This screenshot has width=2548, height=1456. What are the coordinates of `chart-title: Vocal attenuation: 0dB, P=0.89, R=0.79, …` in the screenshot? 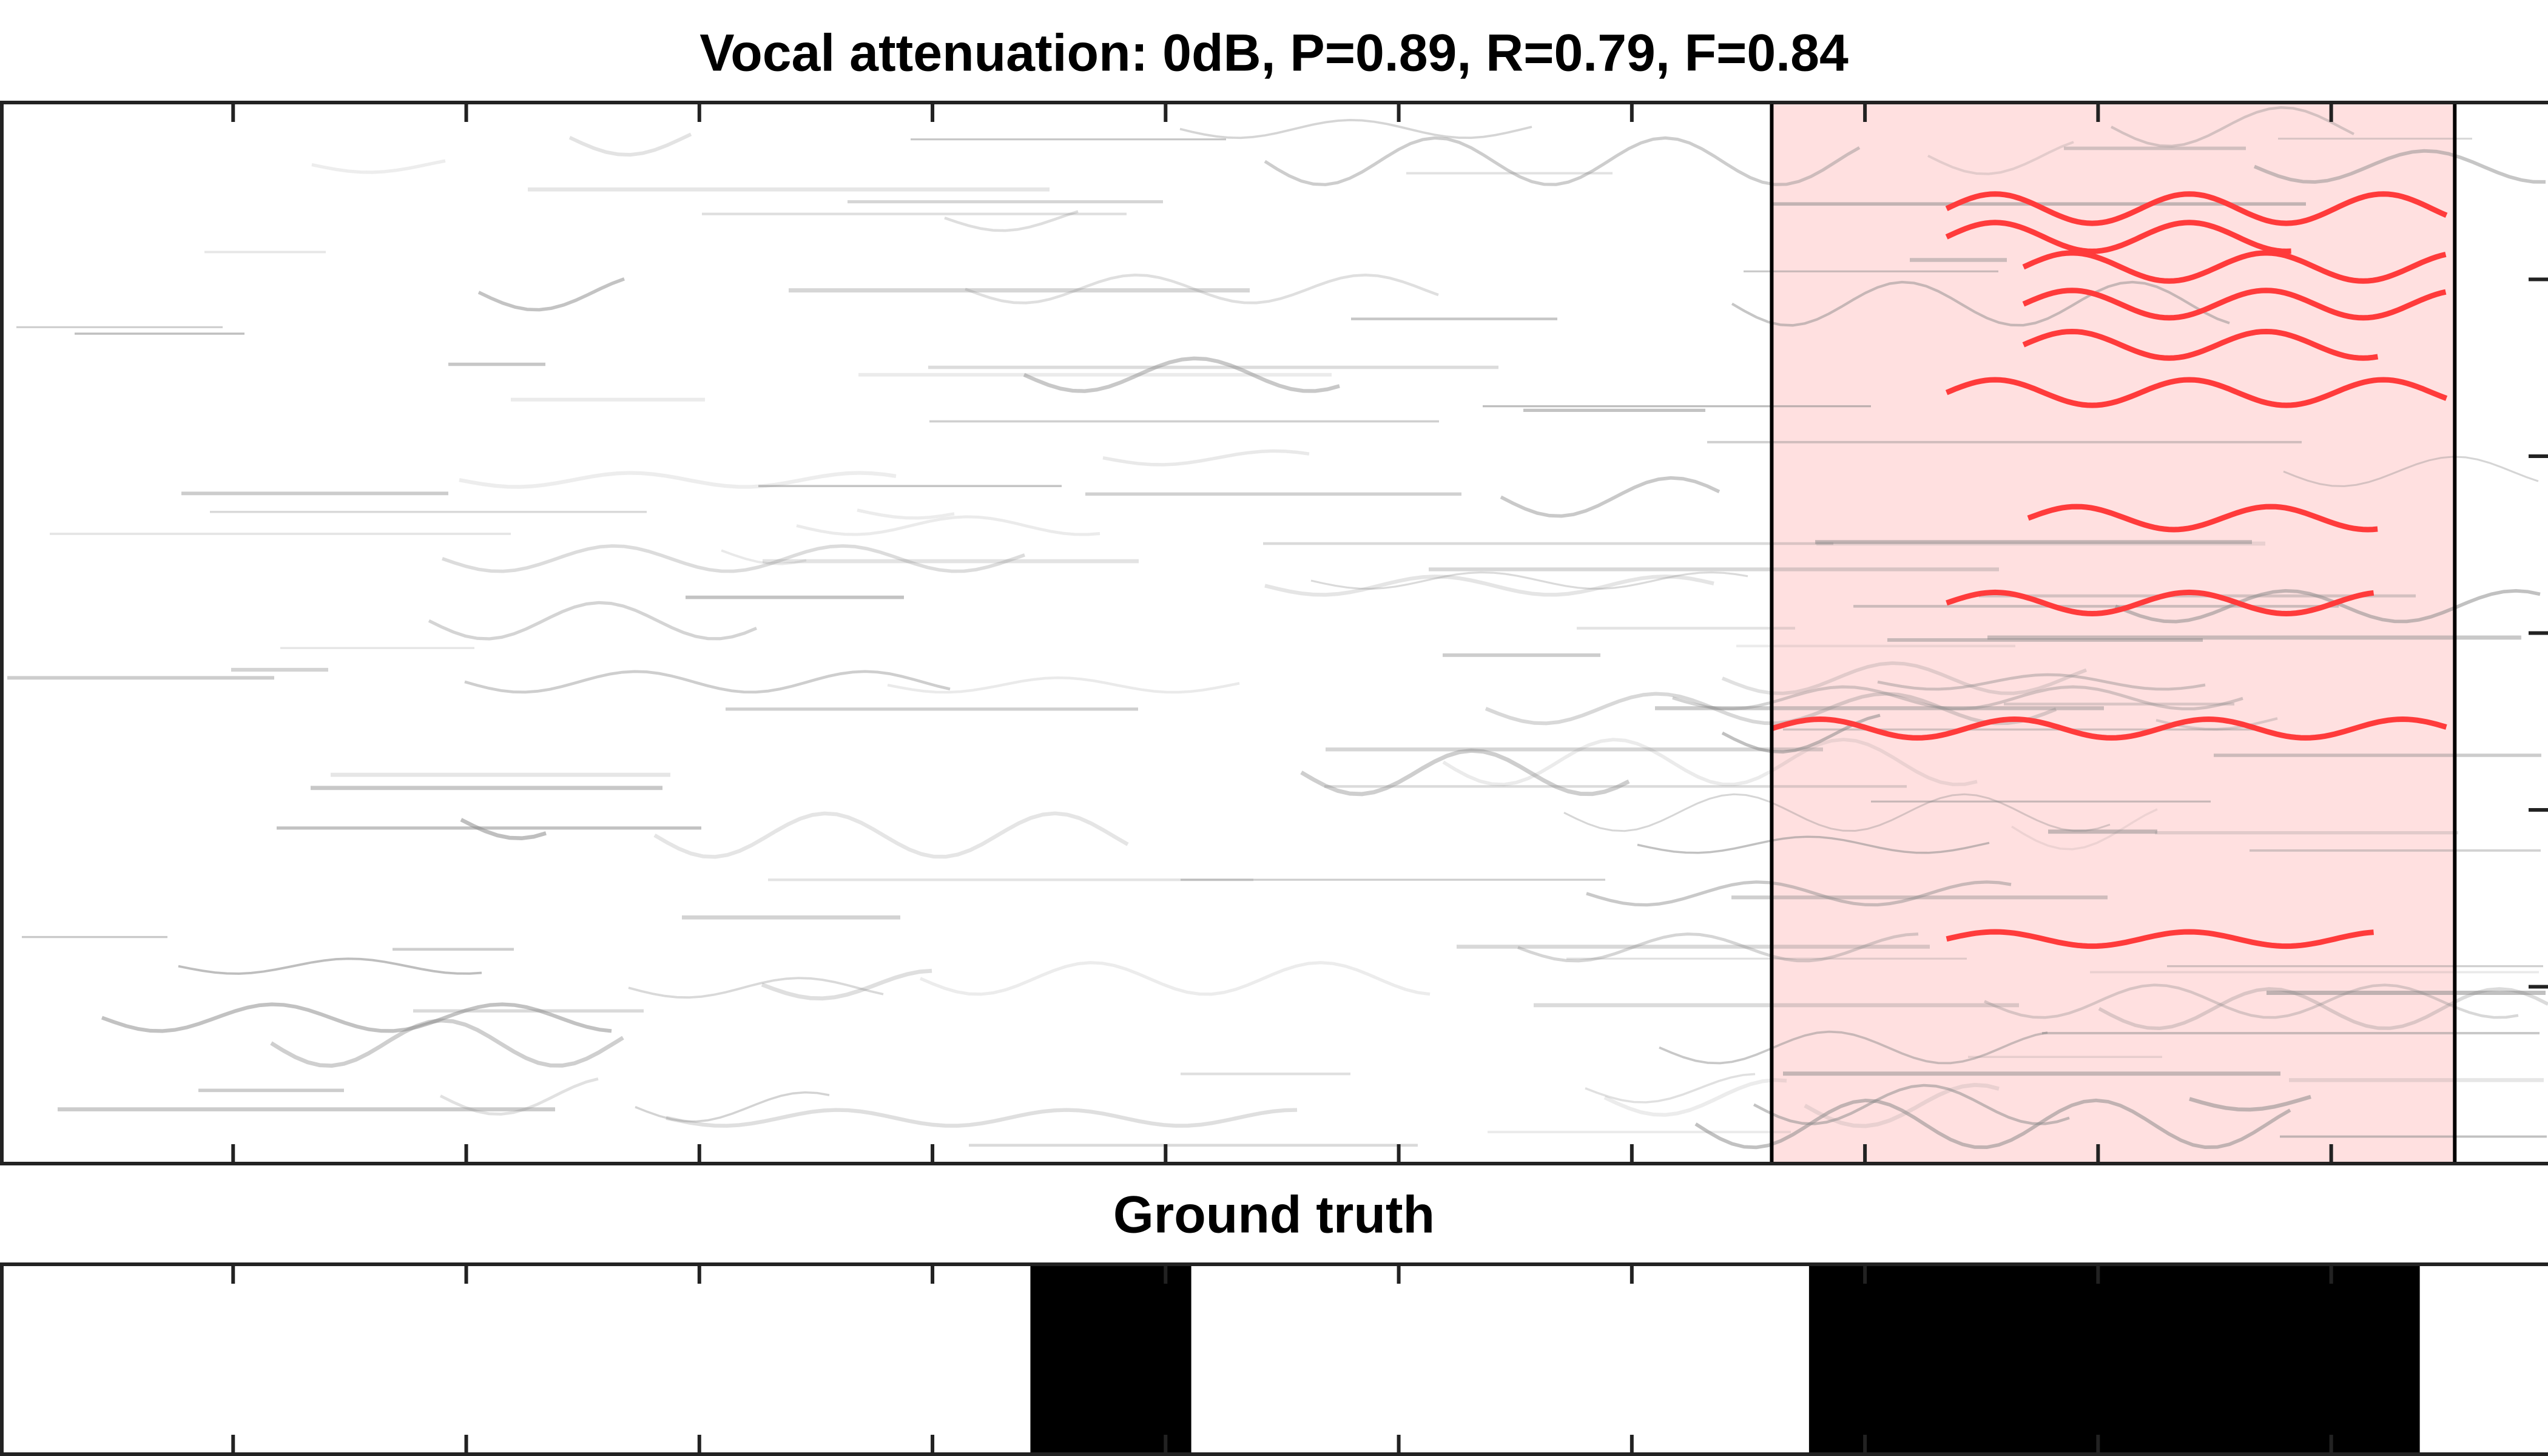 It's located at (1274, 53).